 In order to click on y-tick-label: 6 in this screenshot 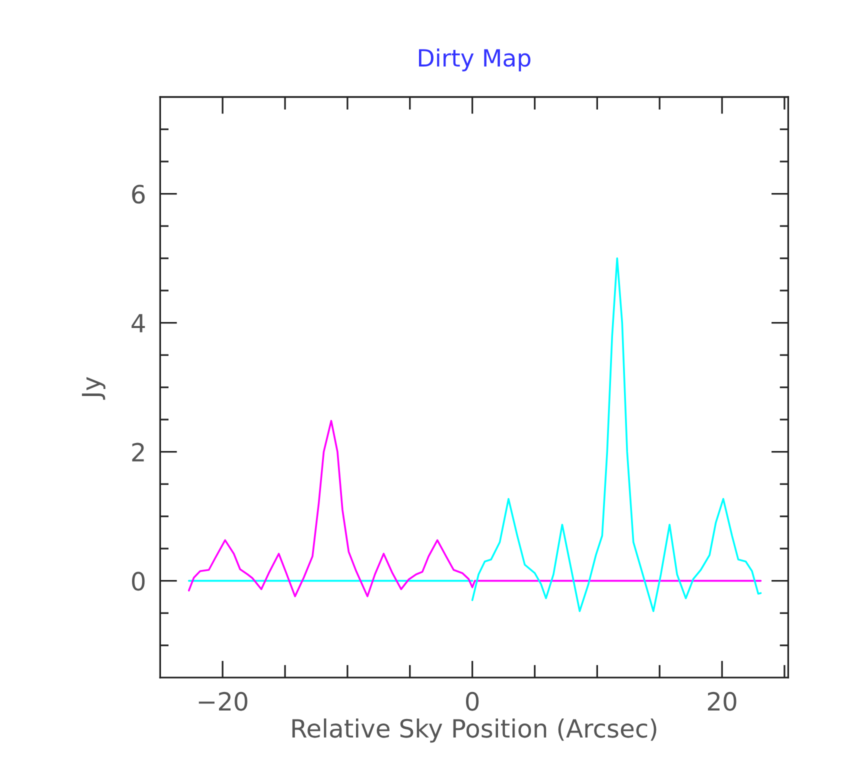, I will do `click(138, 194)`.